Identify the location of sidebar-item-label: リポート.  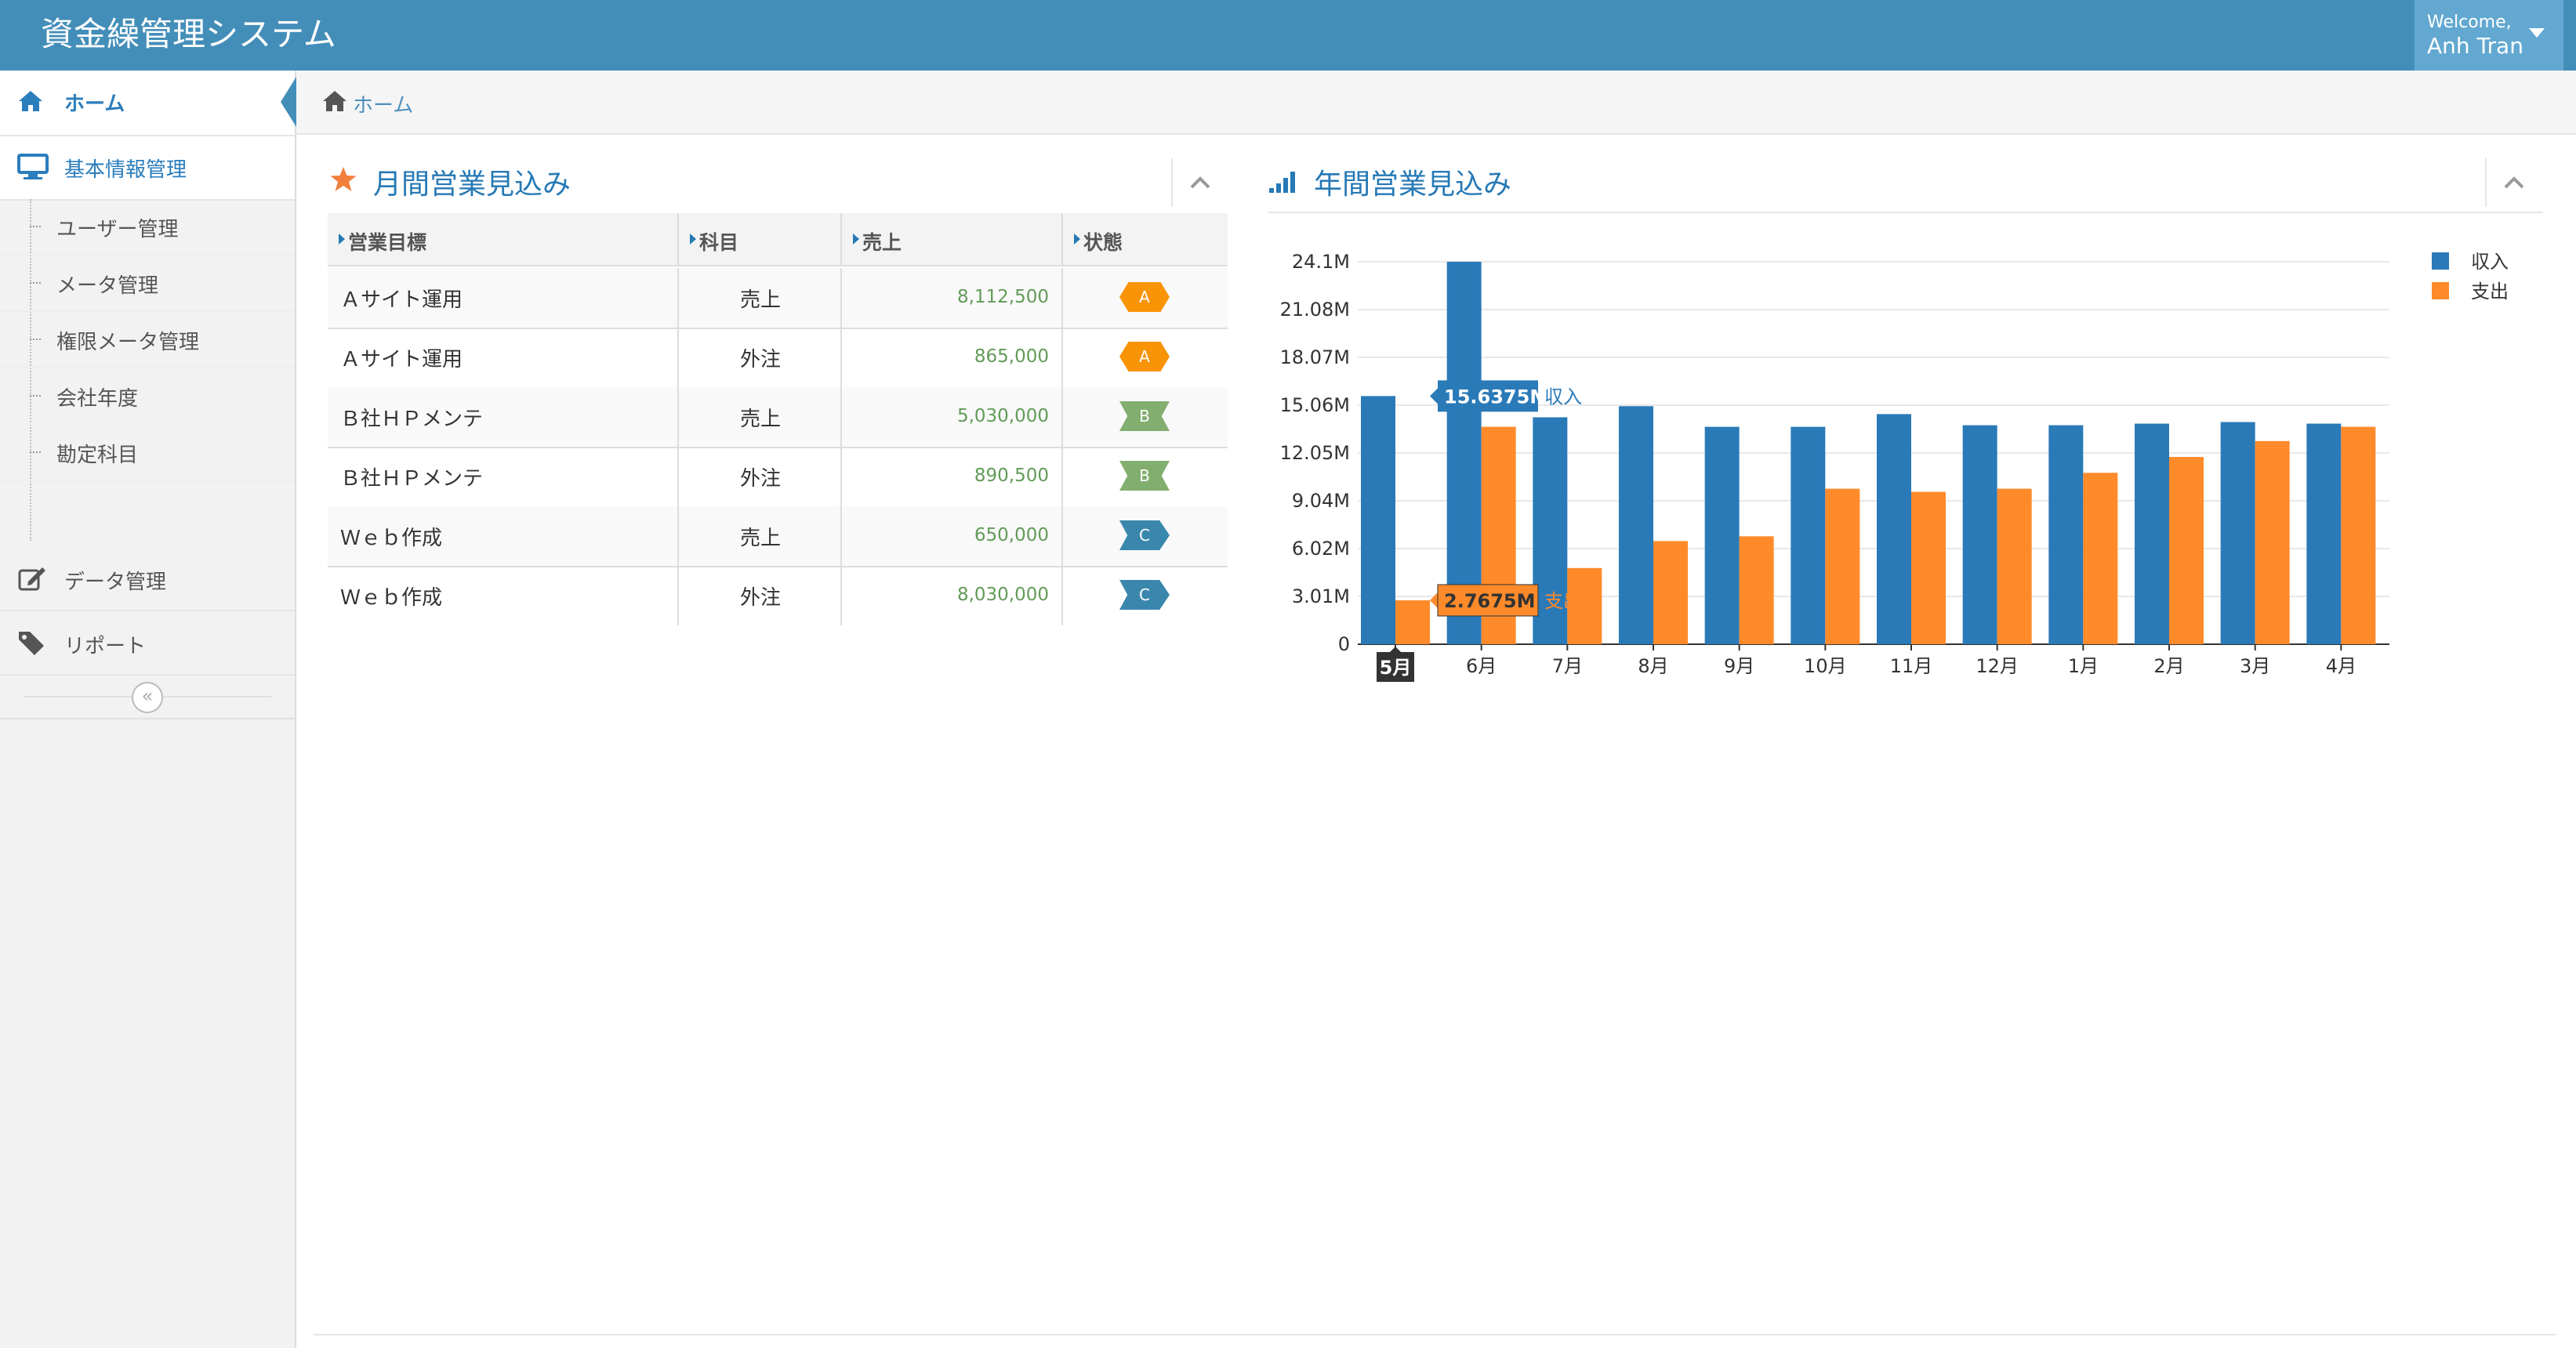
(106, 646).